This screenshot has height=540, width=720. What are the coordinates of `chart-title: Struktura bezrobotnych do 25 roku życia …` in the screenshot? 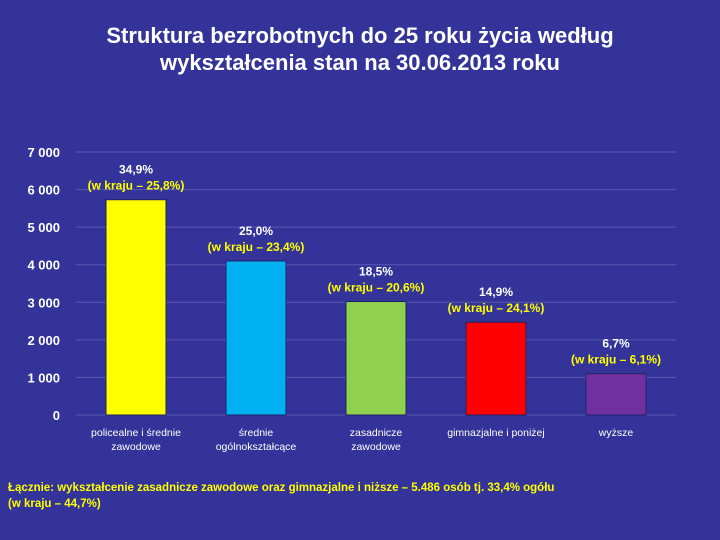 It's located at (360, 49).